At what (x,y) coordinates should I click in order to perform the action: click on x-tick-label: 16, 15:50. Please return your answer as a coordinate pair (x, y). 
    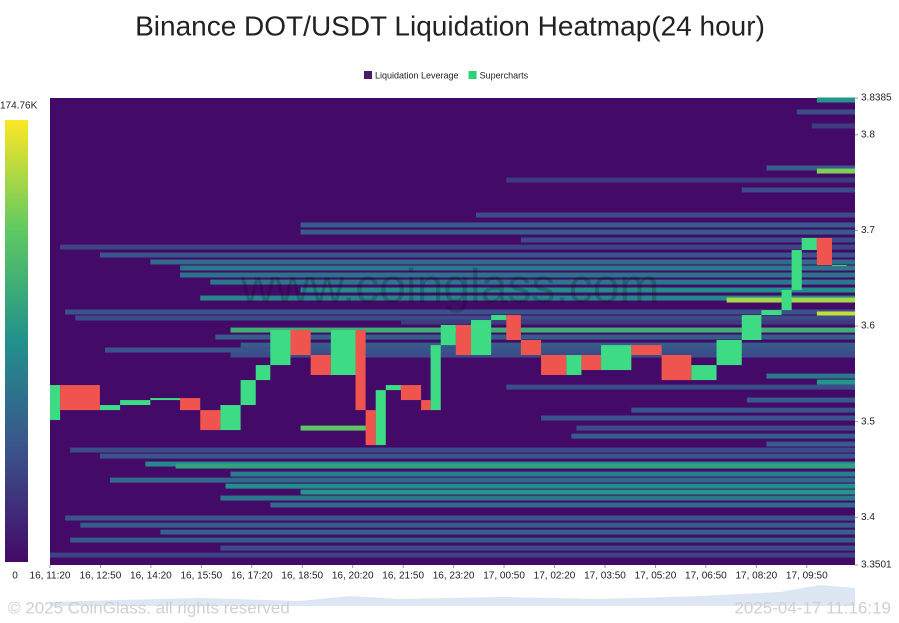
    Looking at the image, I should click on (201, 576).